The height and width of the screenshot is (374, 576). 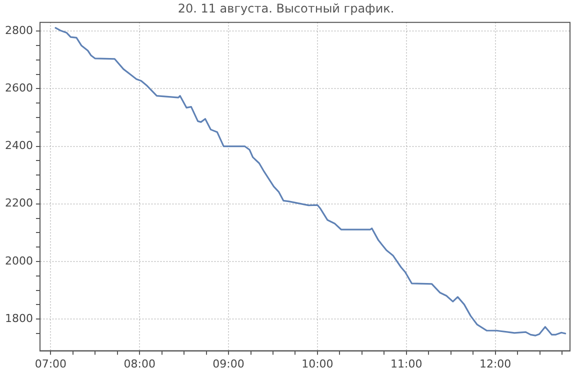 I want to click on x-tick-label: 08:00, so click(x=140, y=363).